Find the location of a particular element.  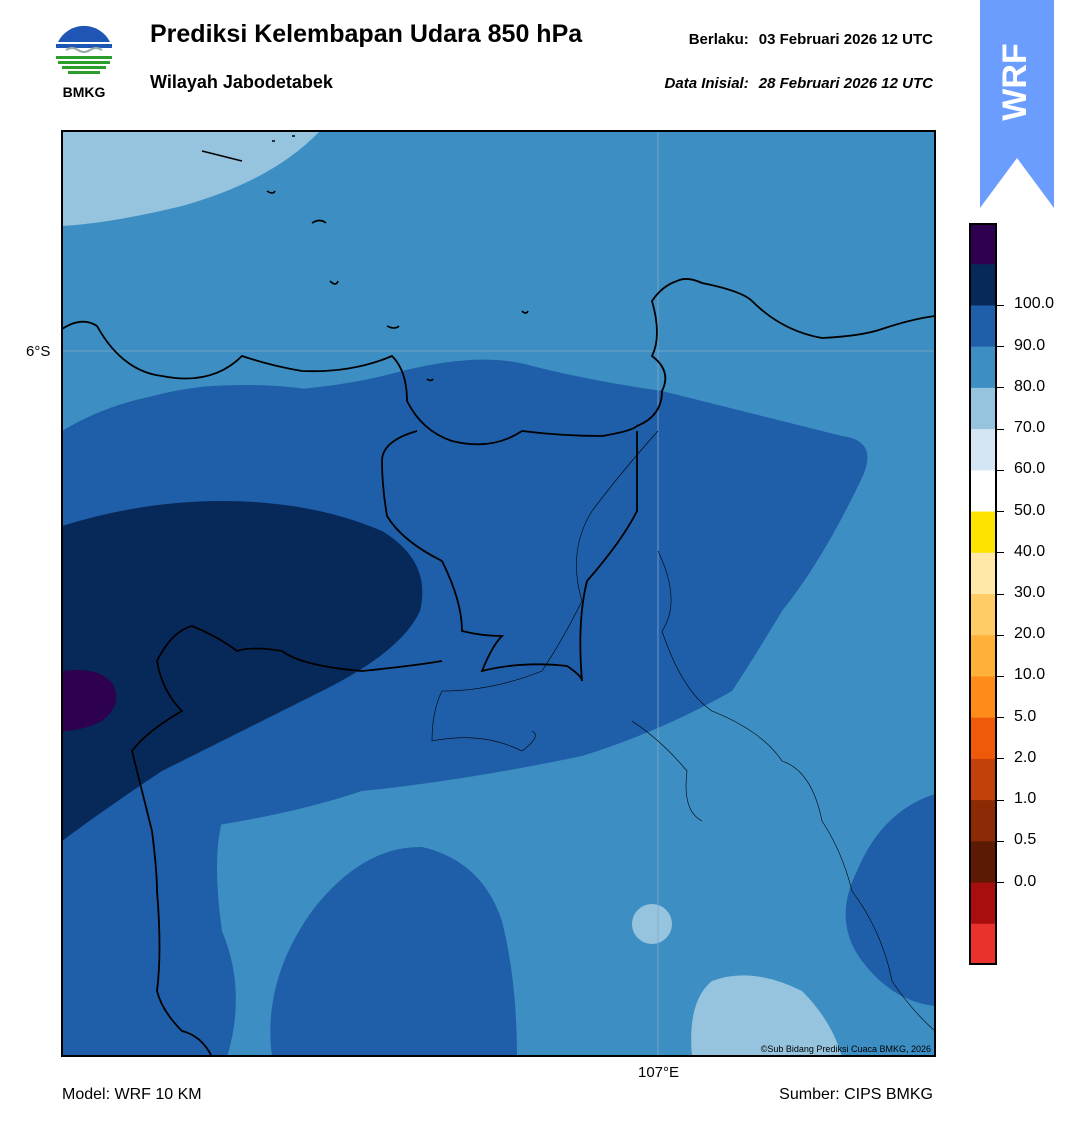

logo-text: BMKG is located at coordinates (84, 92).